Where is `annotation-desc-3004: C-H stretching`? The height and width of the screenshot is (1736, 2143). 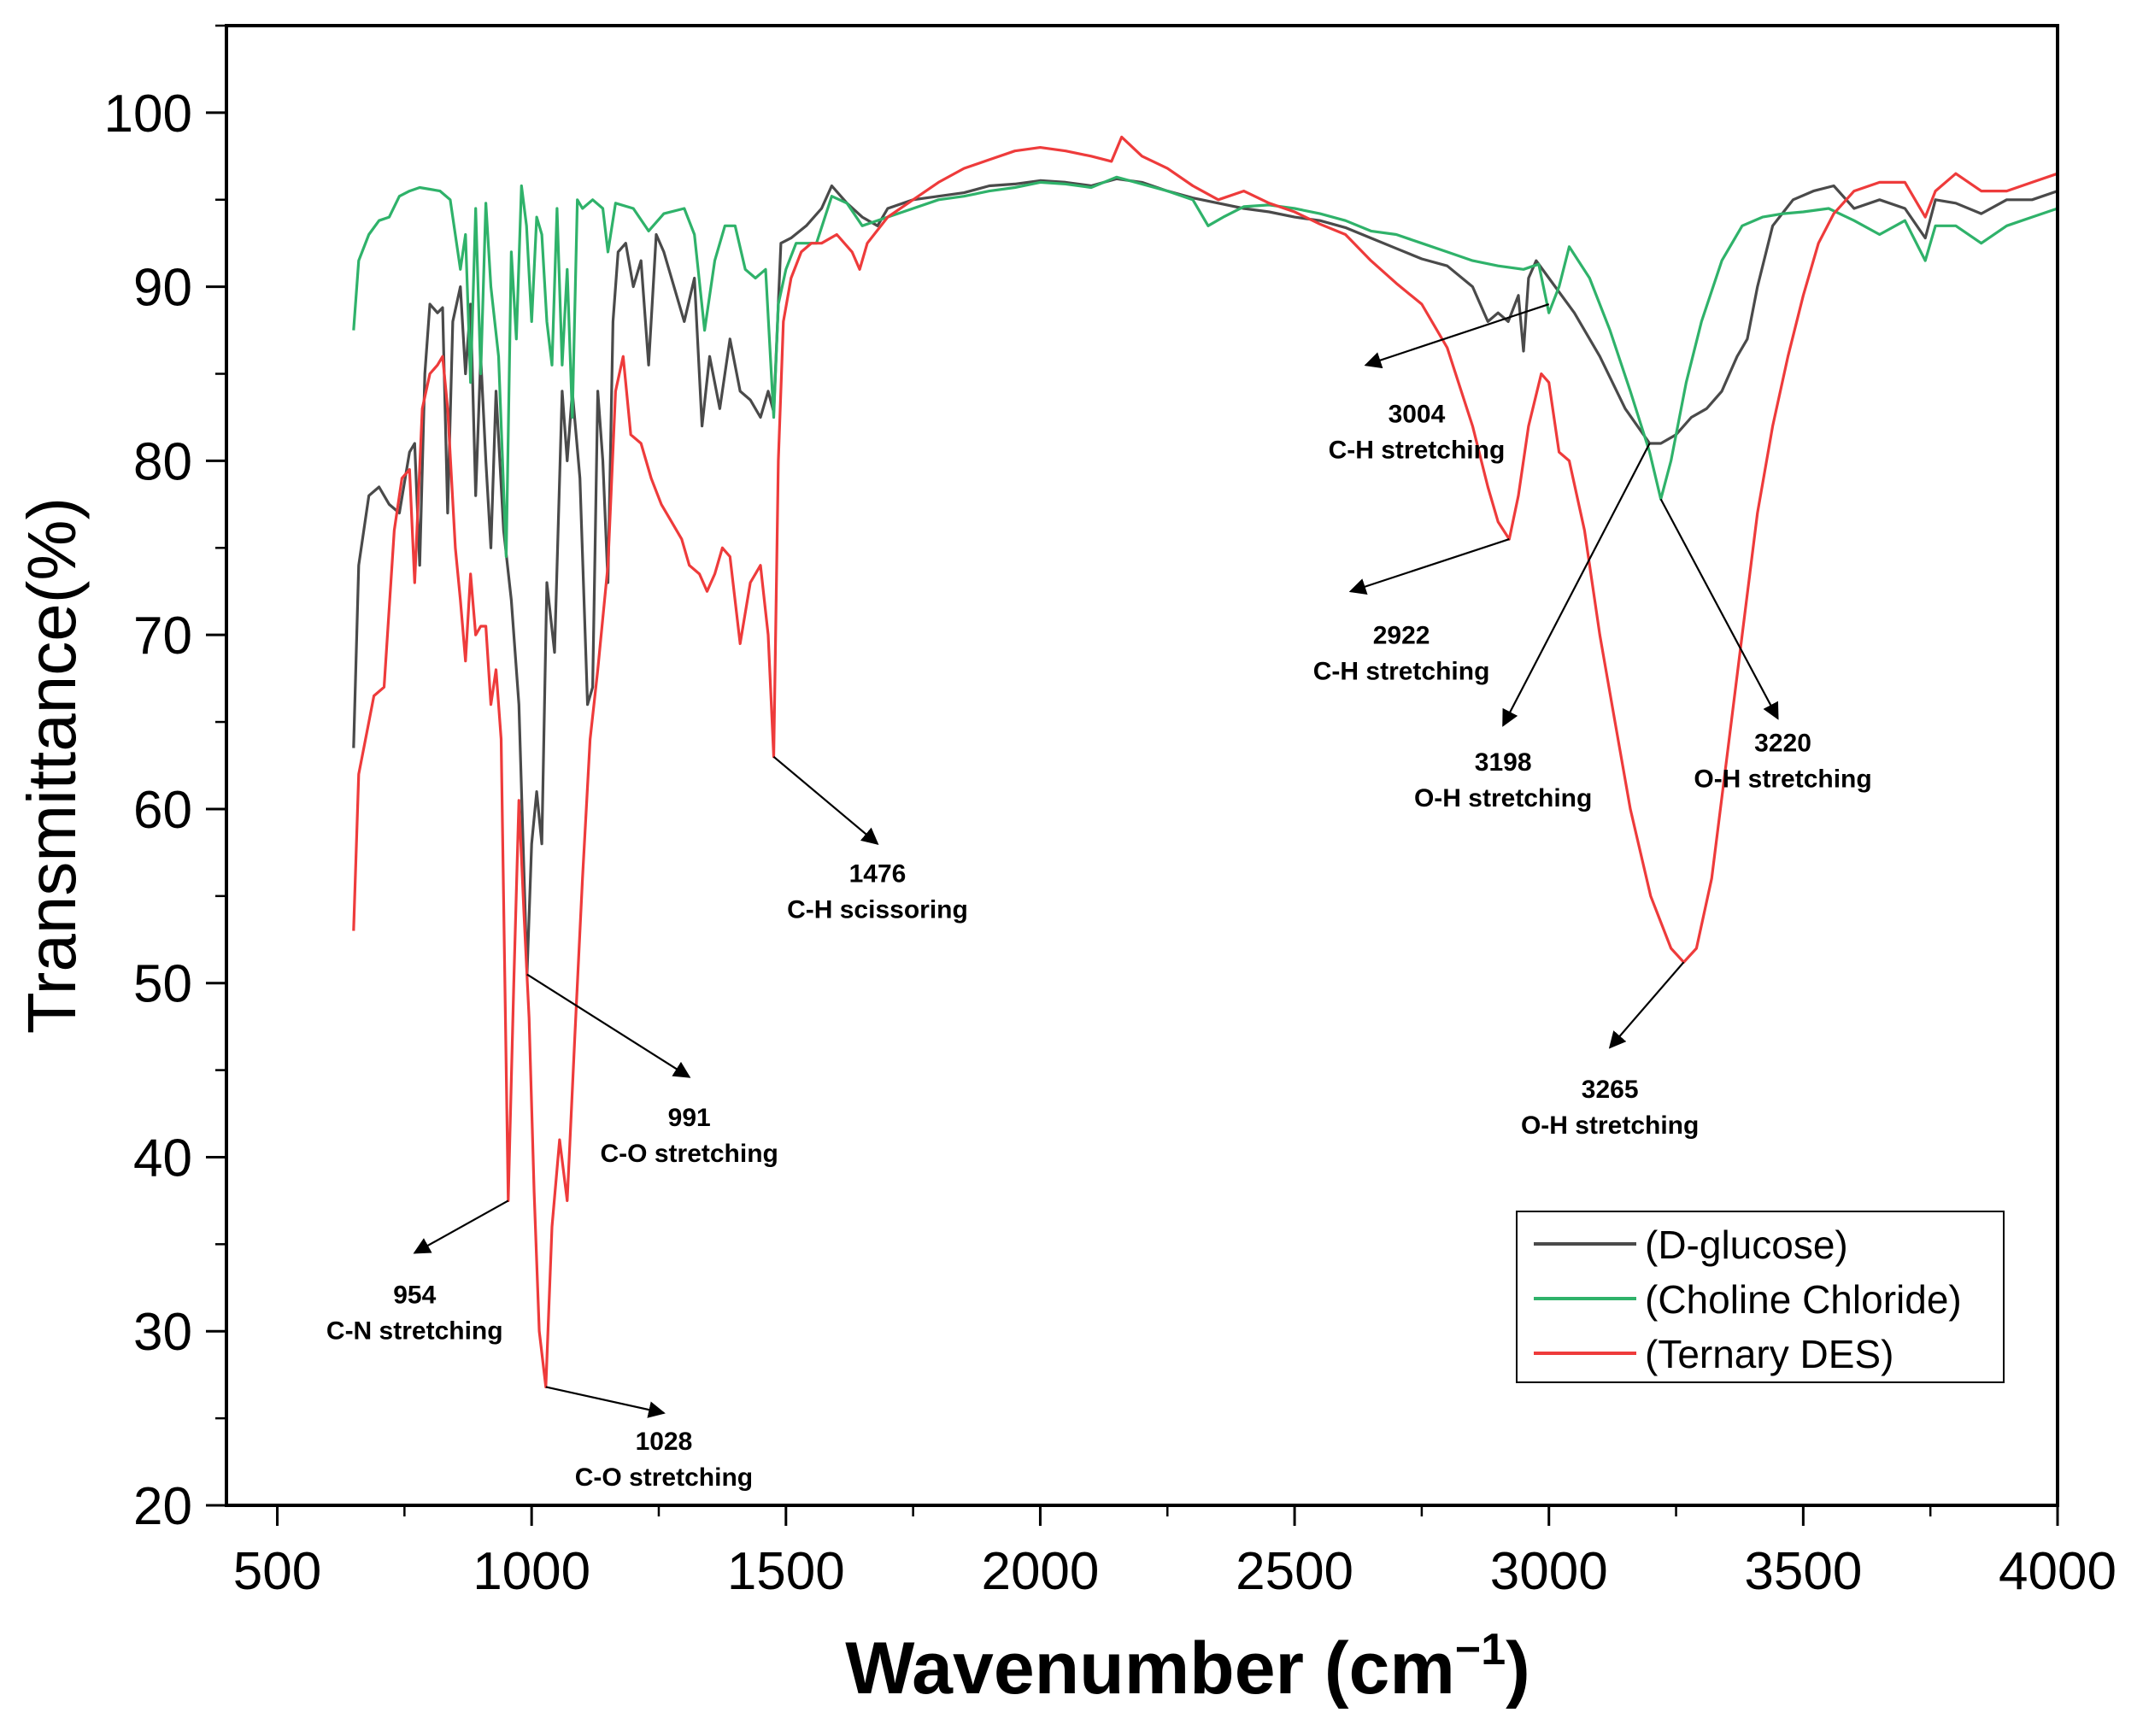 annotation-desc-3004: C-H stretching is located at coordinates (1417, 451).